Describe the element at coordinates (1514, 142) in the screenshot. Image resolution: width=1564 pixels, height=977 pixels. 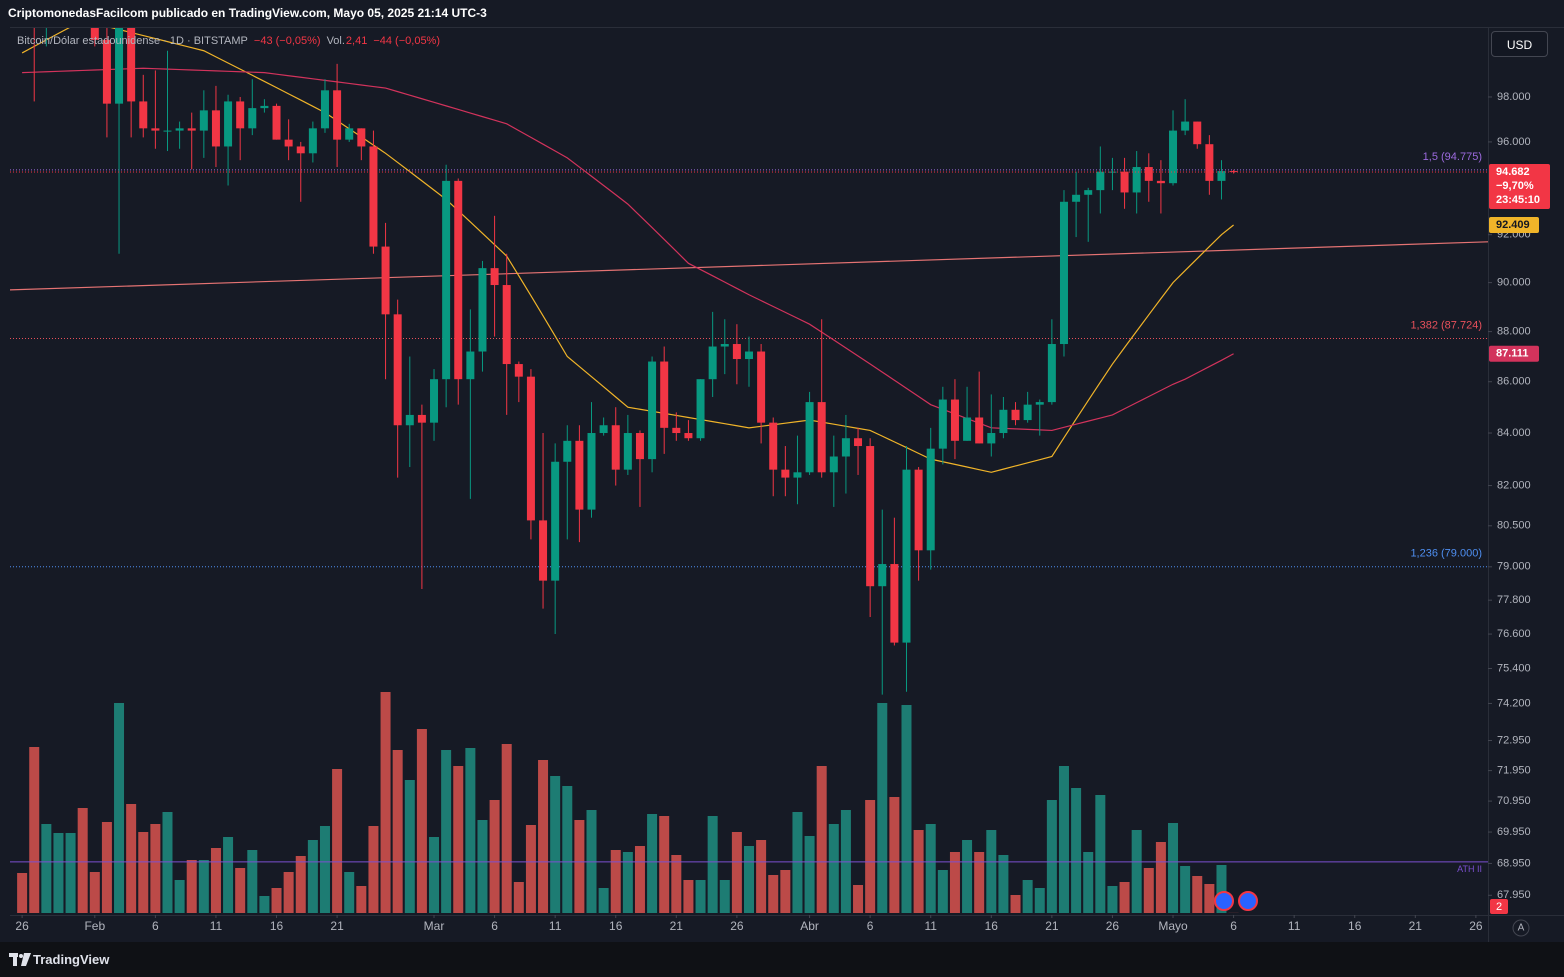
I see `y-tick-label: 96.000` at that location.